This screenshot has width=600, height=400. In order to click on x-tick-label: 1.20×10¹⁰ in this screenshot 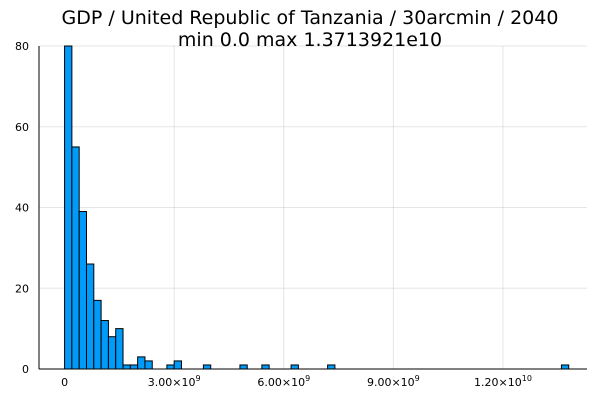, I will do `click(503, 381)`.